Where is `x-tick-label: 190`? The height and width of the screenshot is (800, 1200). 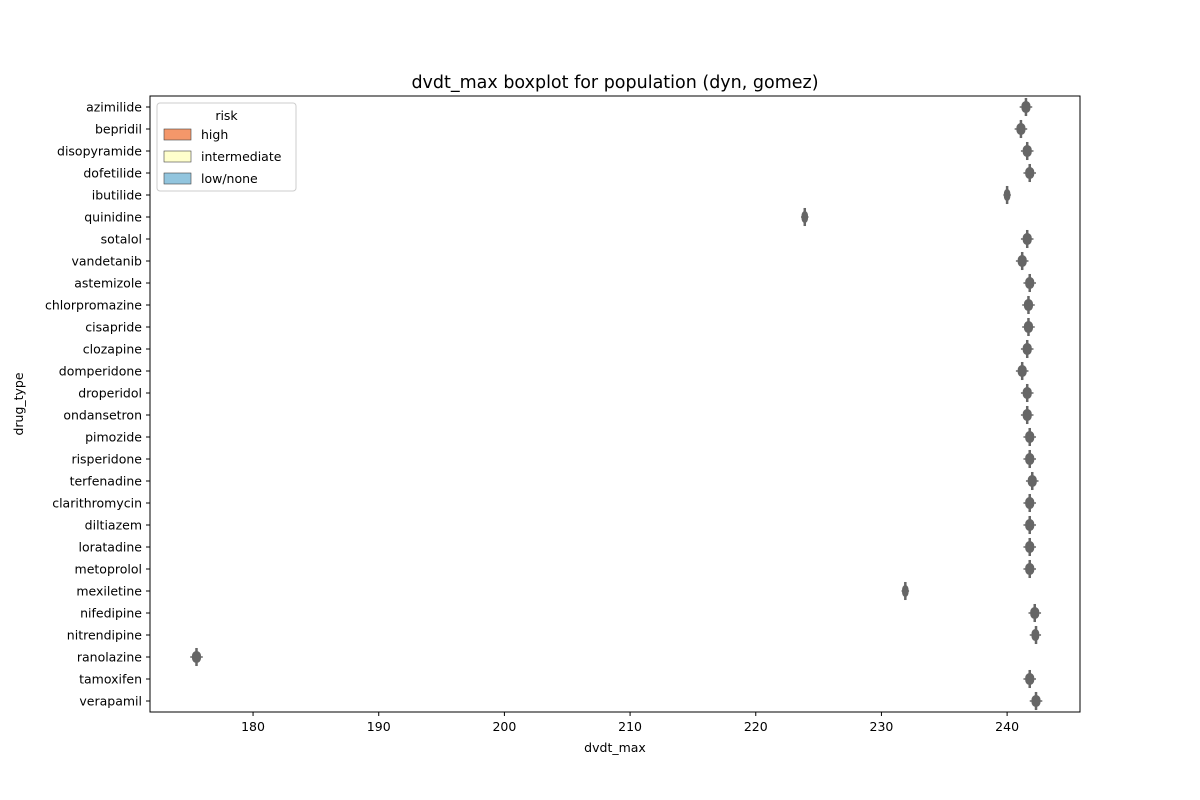
x-tick-label: 190 is located at coordinates (379, 726).